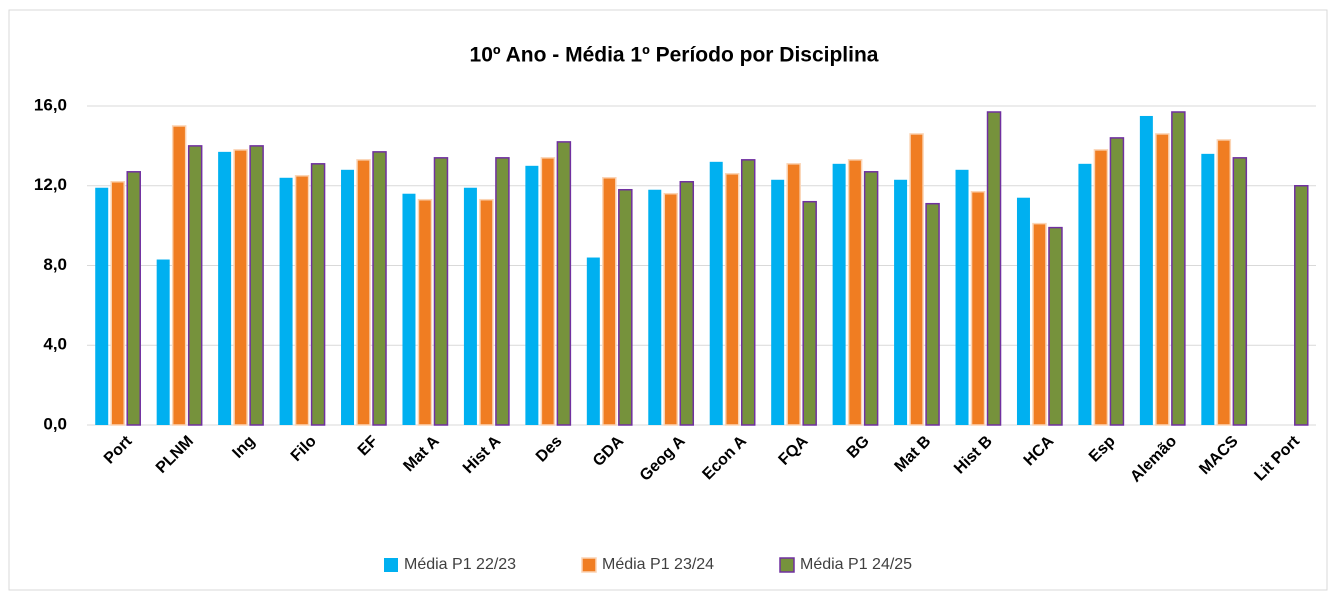 The height and width of the screenshot is (596, 1332). Describe the element at coordinates (460, 564) in the screenshot. I see `legend-label: Média P1 22/23` at that location.